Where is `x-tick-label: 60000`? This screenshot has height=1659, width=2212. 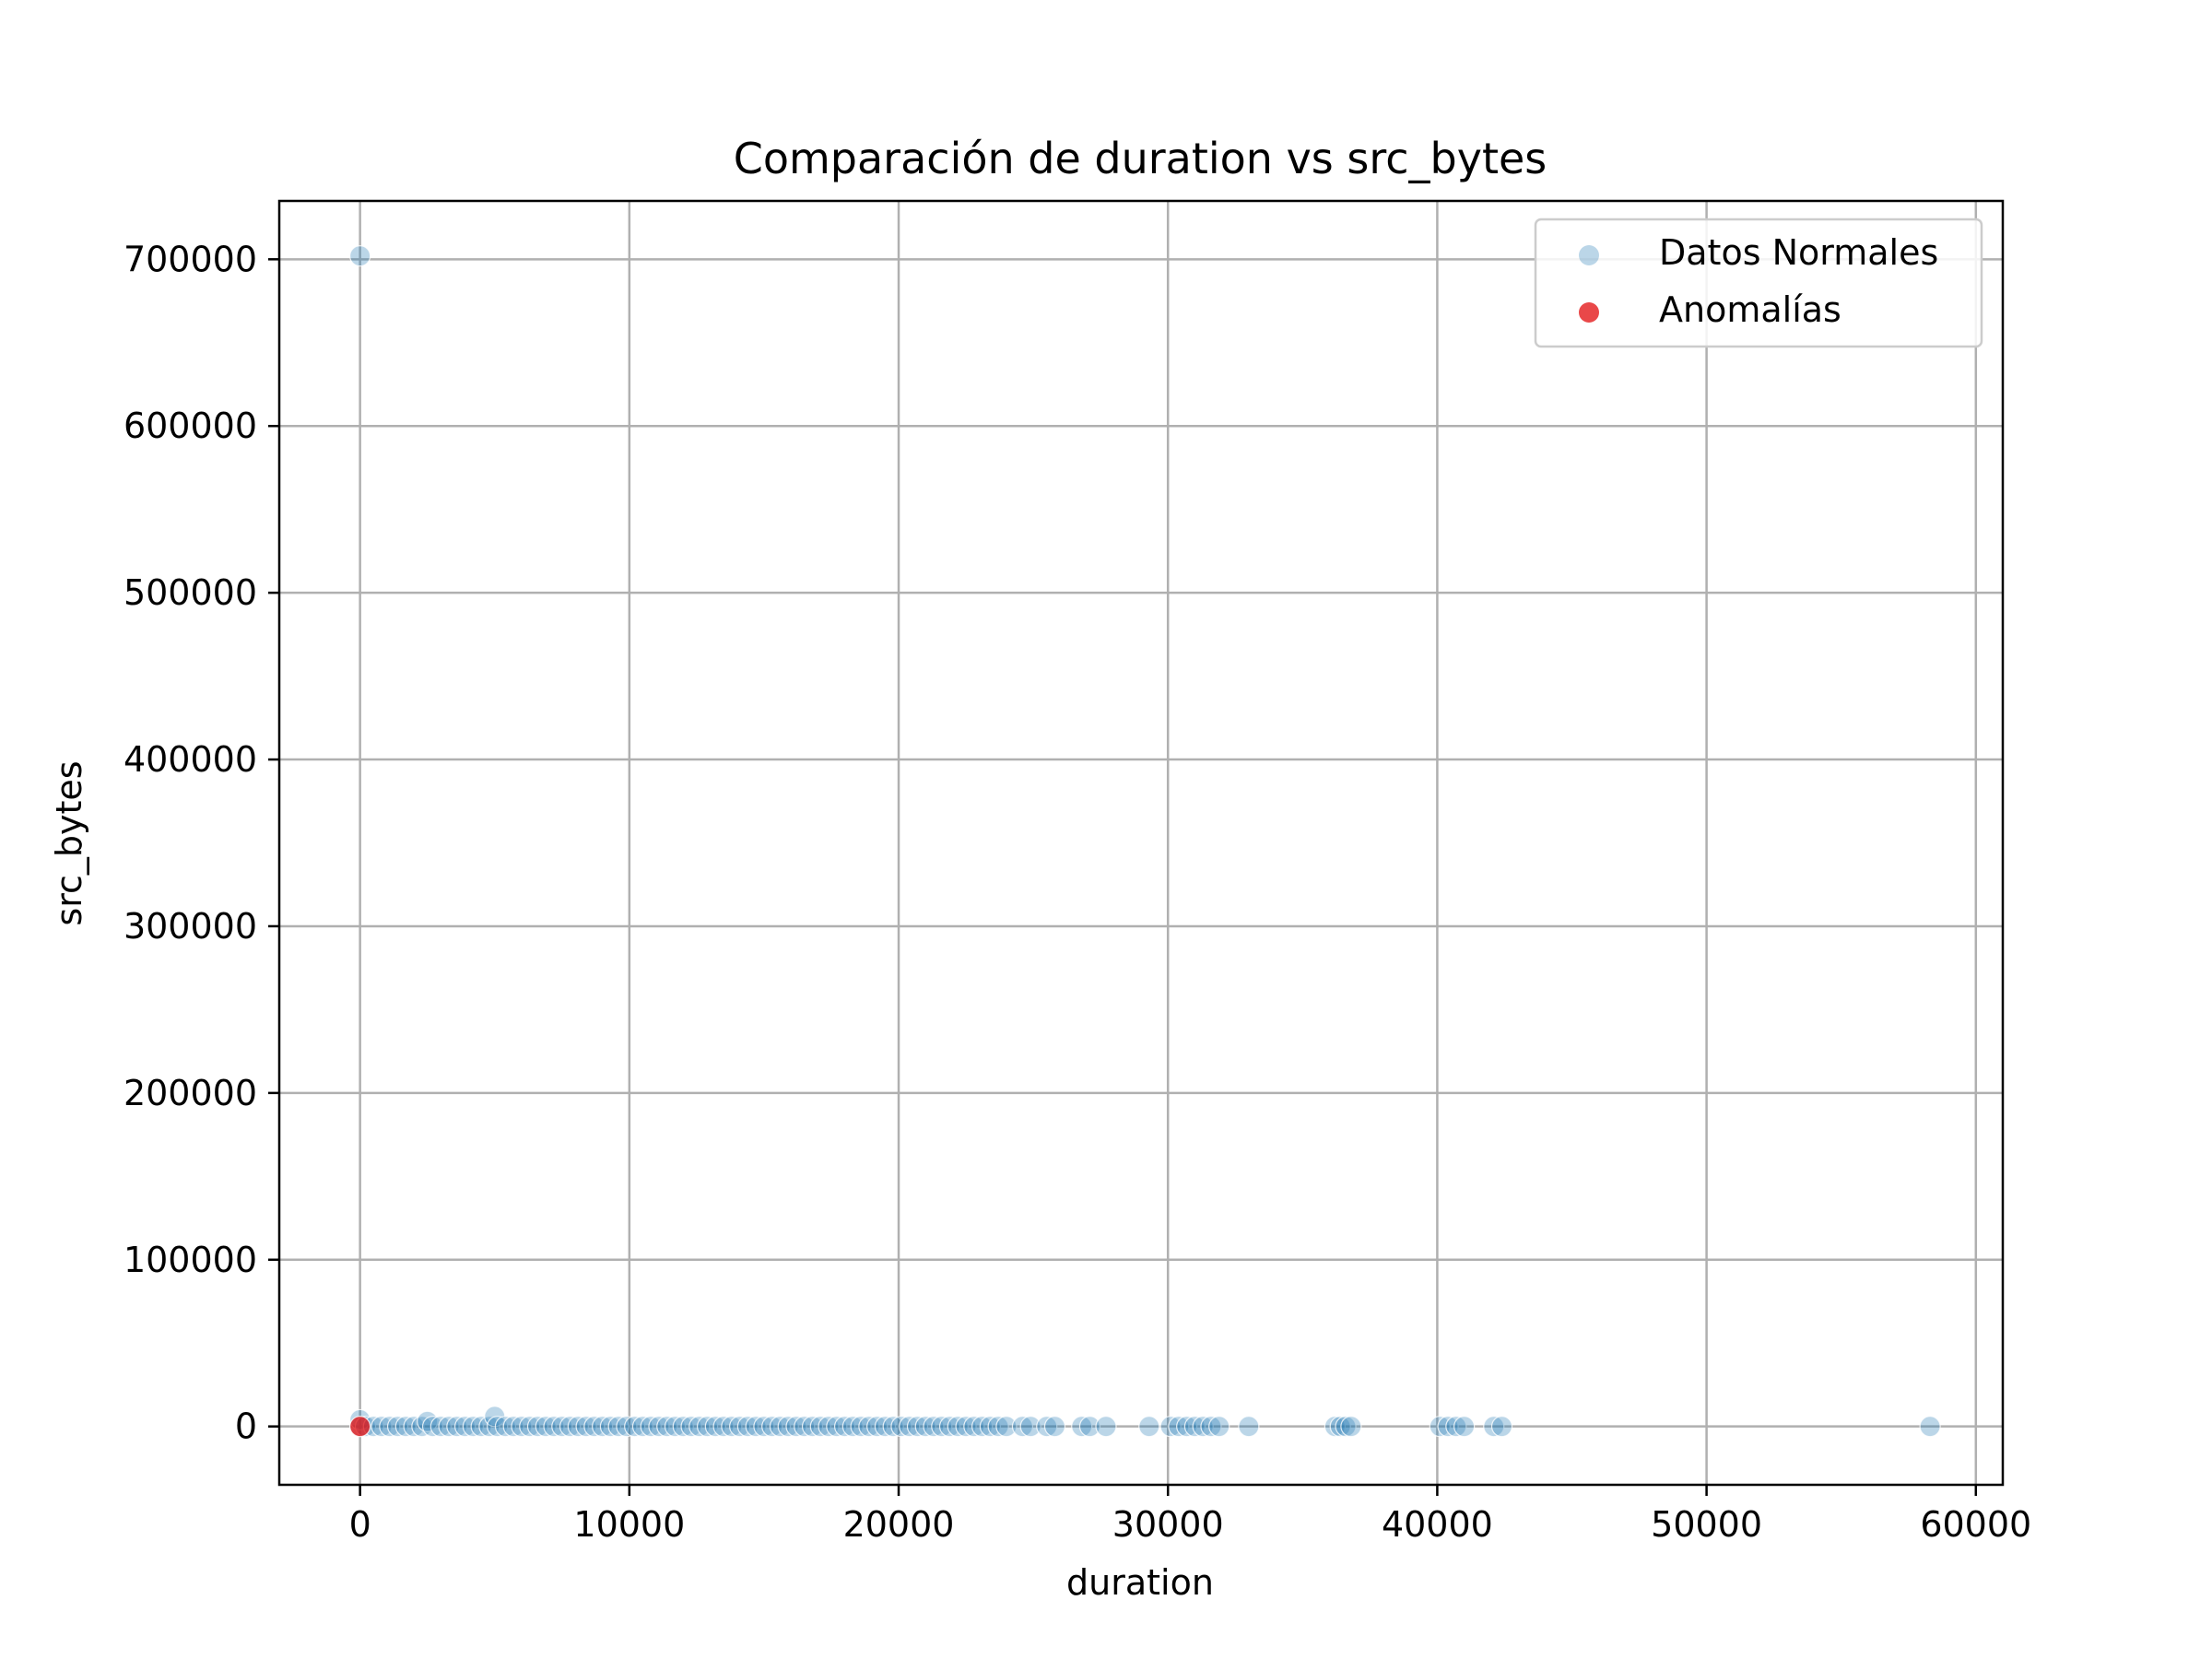
x-tick-label: 60000 is located at coordinates (1975, 1524).